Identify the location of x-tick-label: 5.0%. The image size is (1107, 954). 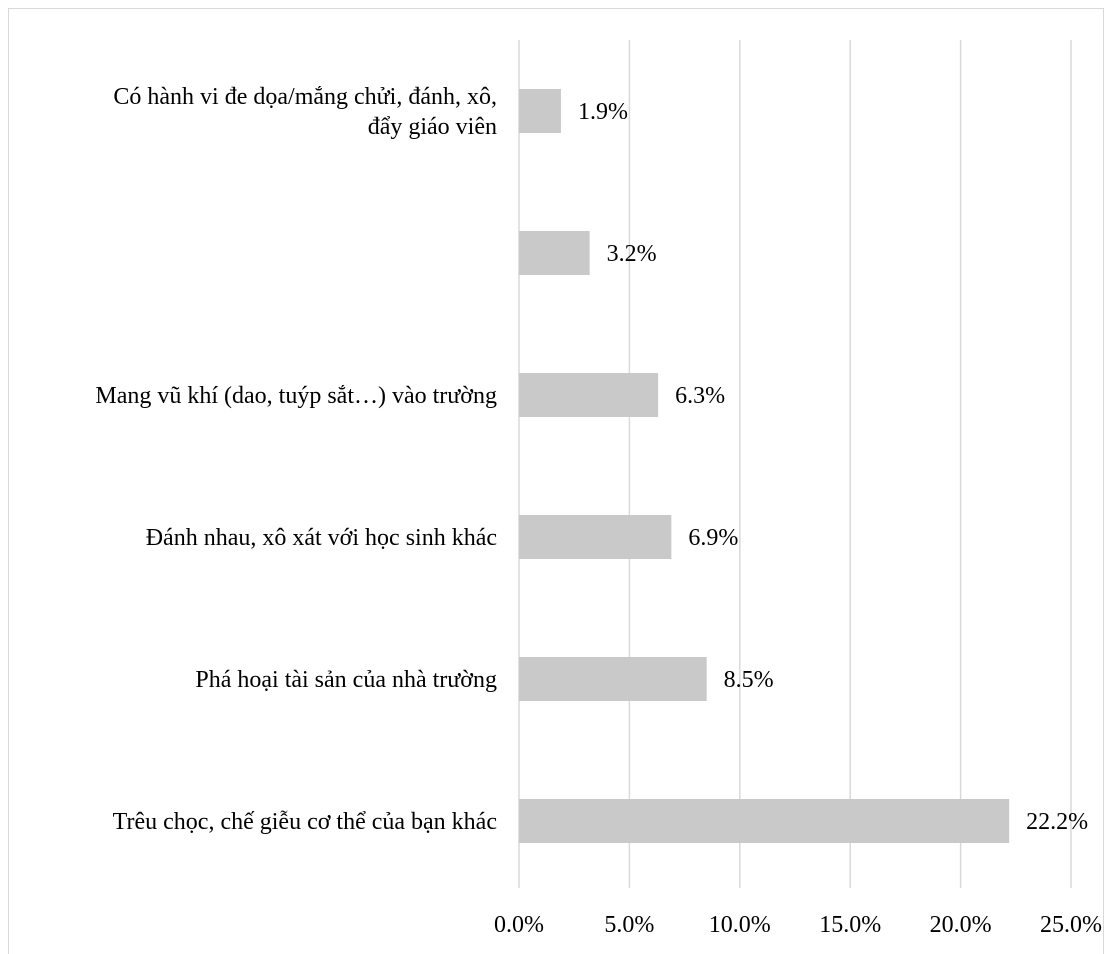
(629, 925).